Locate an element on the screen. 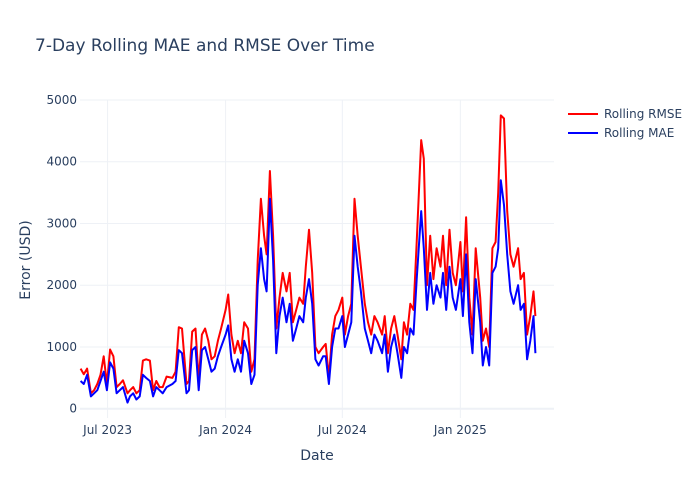 This screenshot has width=700, height=500. y-tick-label: 4000 is located at coordinates (61, 162).